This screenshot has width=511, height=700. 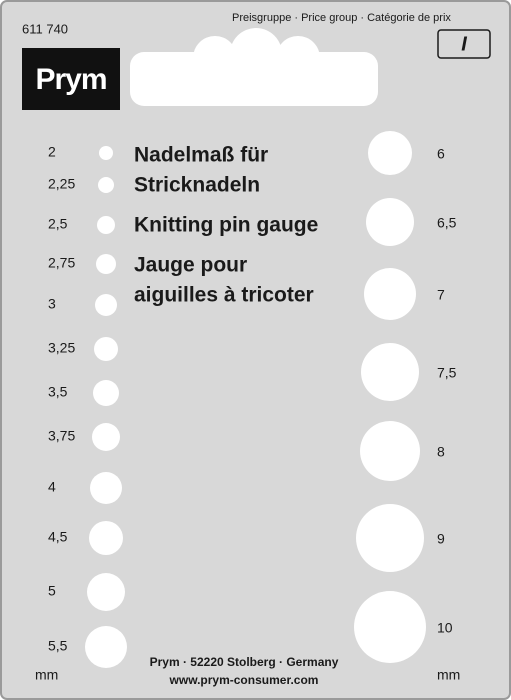 What do you see at coordinates (197, 185) in the screenshot?
I see `title-line: Stricknadeln` at bounding box center [197, 185].